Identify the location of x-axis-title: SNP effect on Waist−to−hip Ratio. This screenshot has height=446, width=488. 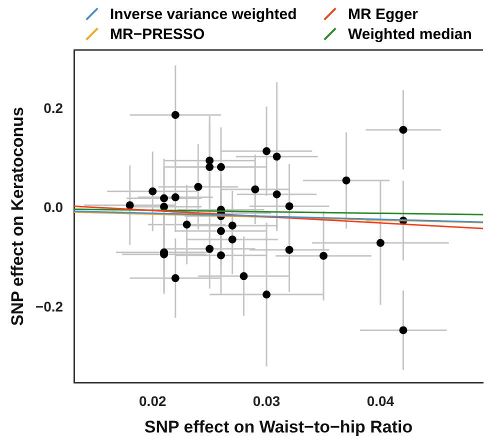
(278, 426).